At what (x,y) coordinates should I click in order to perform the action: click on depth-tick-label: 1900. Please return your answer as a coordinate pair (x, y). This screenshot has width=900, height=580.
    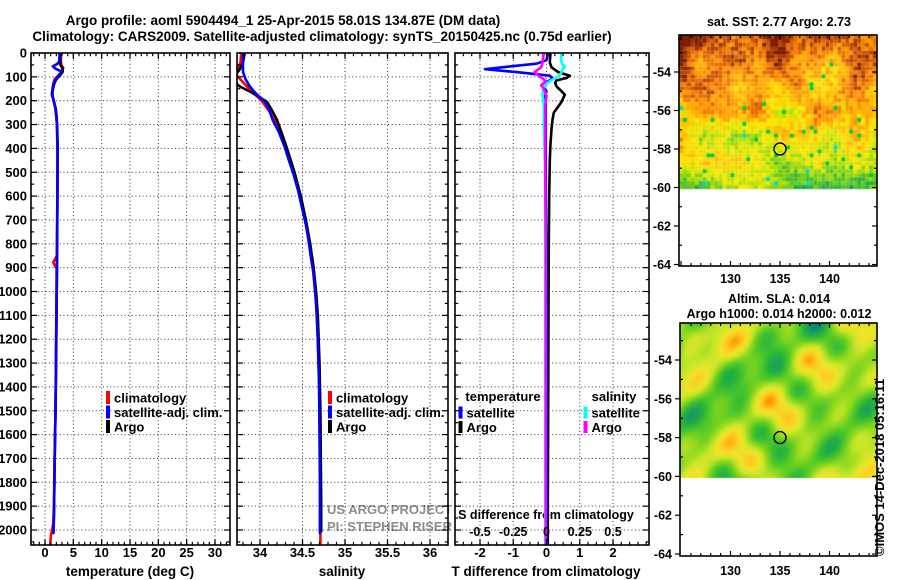
    Looking at the image, I should click on (13, 506).